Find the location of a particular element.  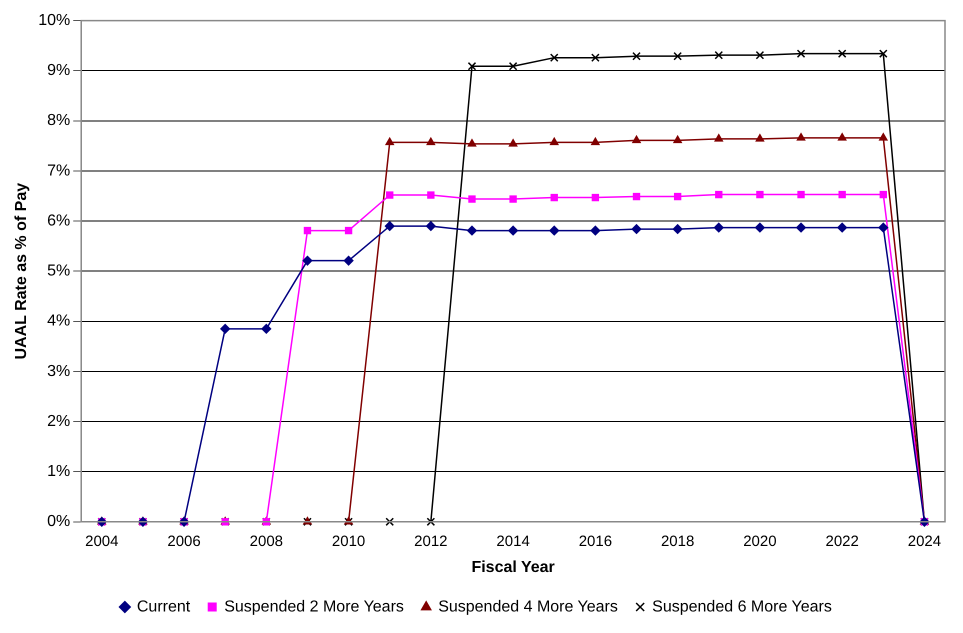

x-tick-label: 2004 is located at coordinates (101, 541).